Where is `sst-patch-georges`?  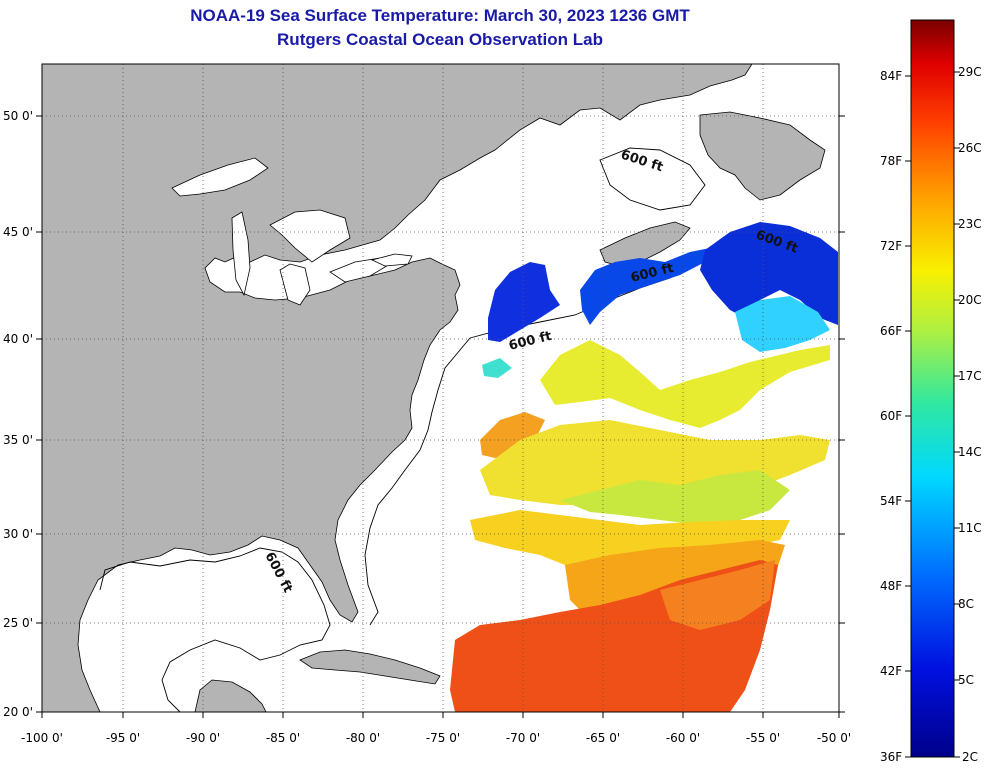
sst-patch-georges is located at coordinates (645, 286).